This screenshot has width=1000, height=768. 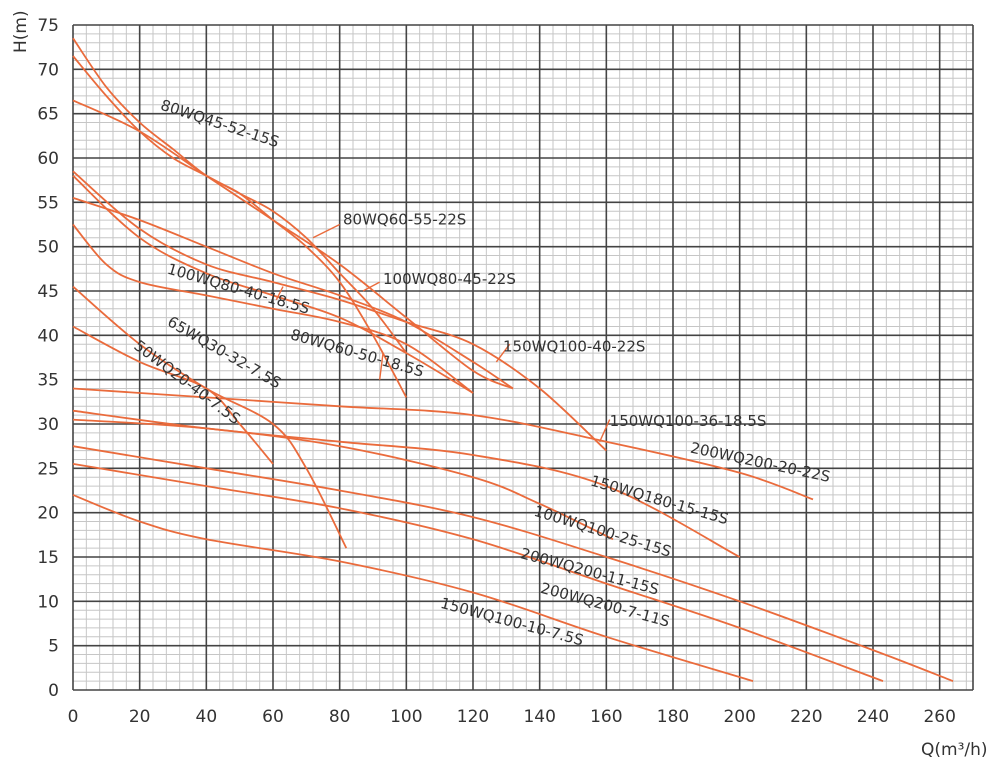 What do you see at coordinates (574, 346) in the screenshot?
I see `curve-label: 150WQ100-40-22S` at bounding box center [574, 346].